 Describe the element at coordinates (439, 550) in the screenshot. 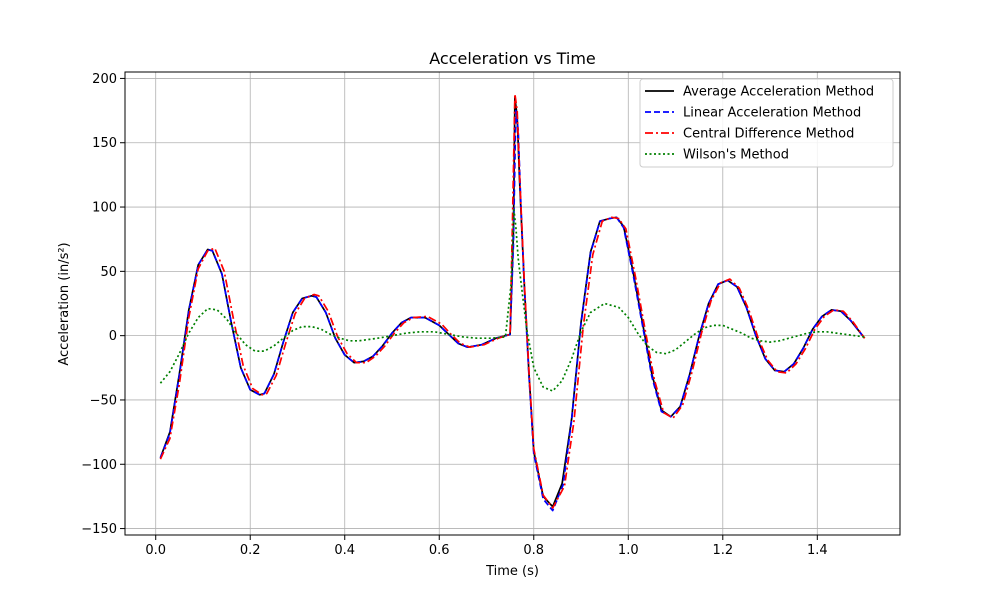

I see `x-tick-label: 0.6` at that location.